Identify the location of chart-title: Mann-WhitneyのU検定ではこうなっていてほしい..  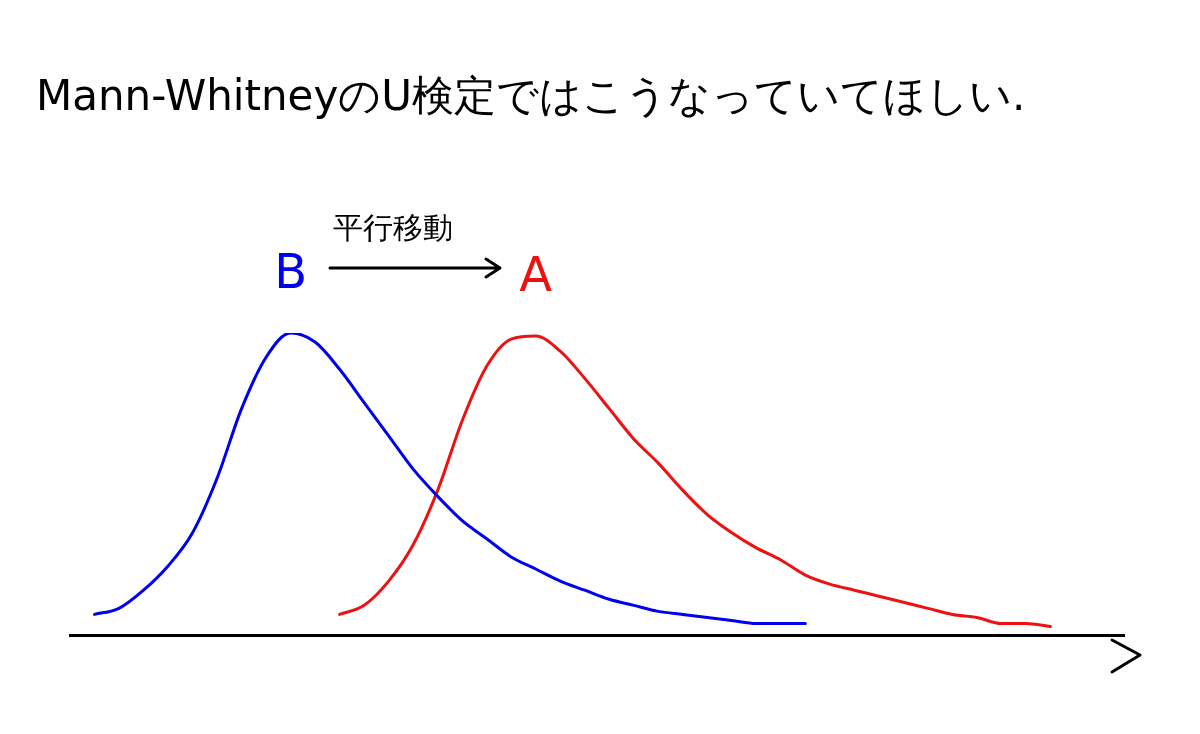
(531, 96).